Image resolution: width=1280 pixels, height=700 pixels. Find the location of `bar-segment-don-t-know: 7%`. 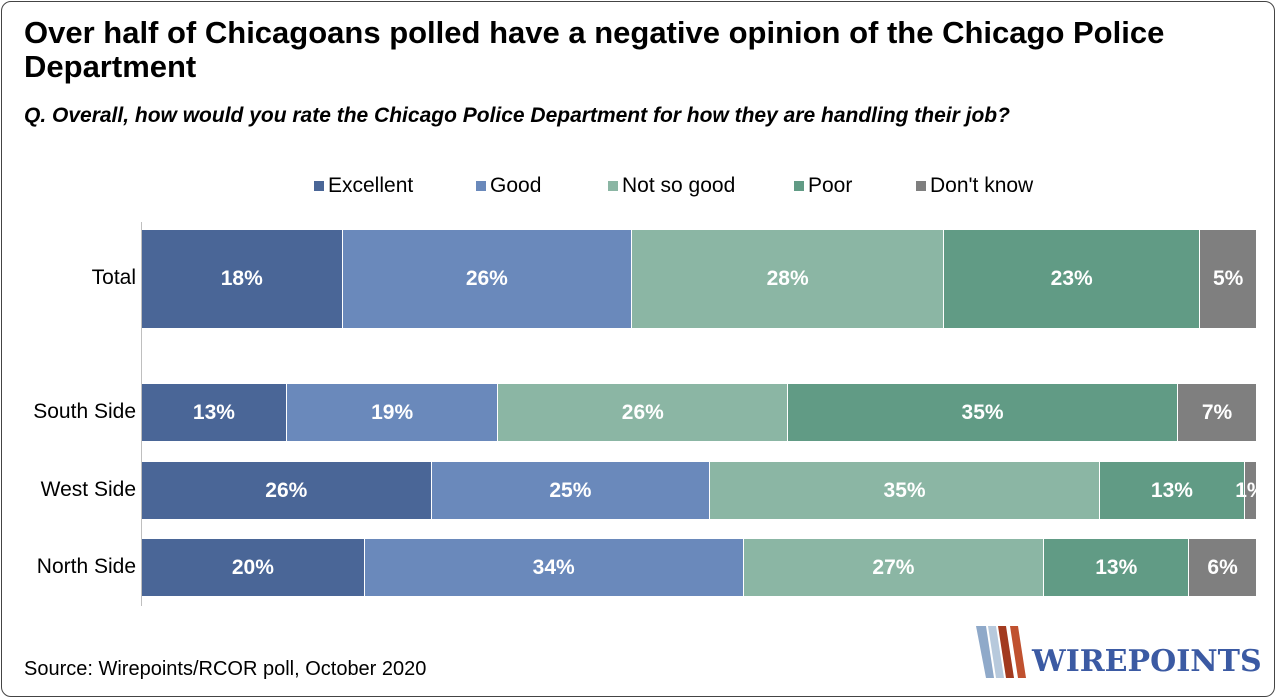

bar-segment-don-t-know: 7% is located at coordinates (1217, 412).